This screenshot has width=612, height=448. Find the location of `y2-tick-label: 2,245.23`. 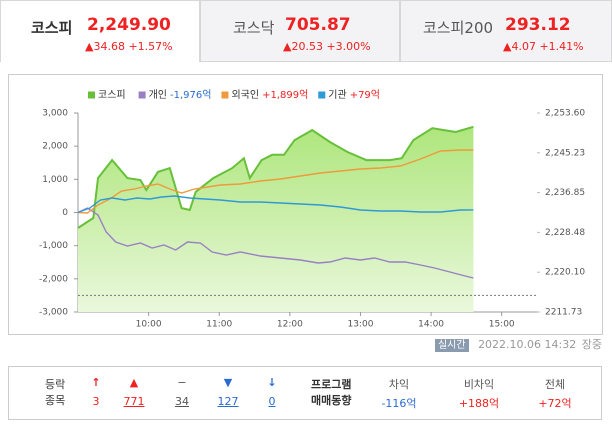

y2-tick-label: 2,245.23 is located at coordinates (565, 153).